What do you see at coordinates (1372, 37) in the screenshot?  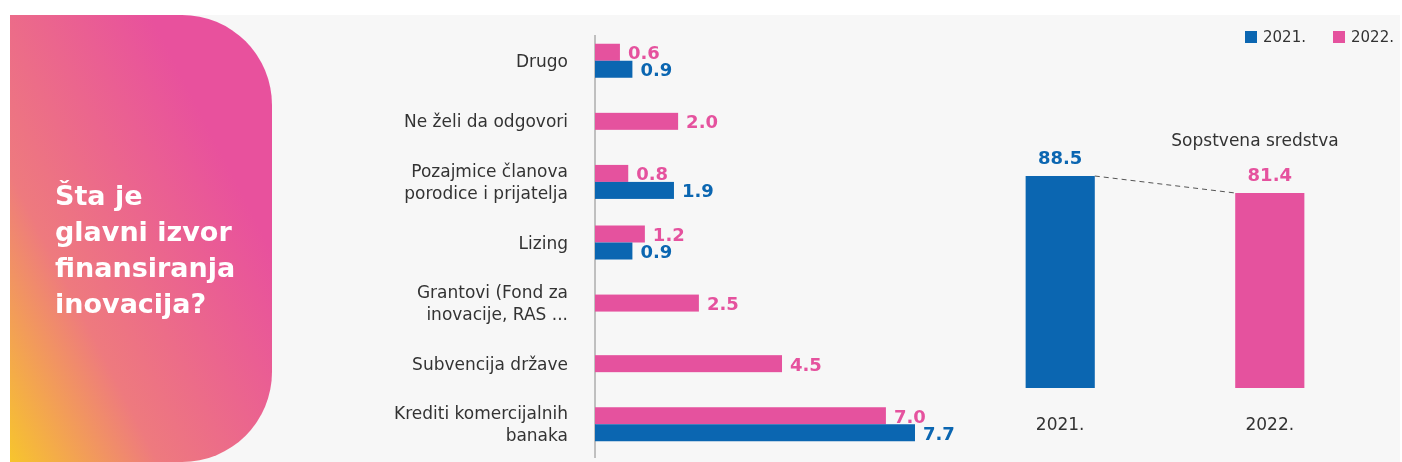 I see `legend-label: 2022.` at bounding box center [1372, 37].